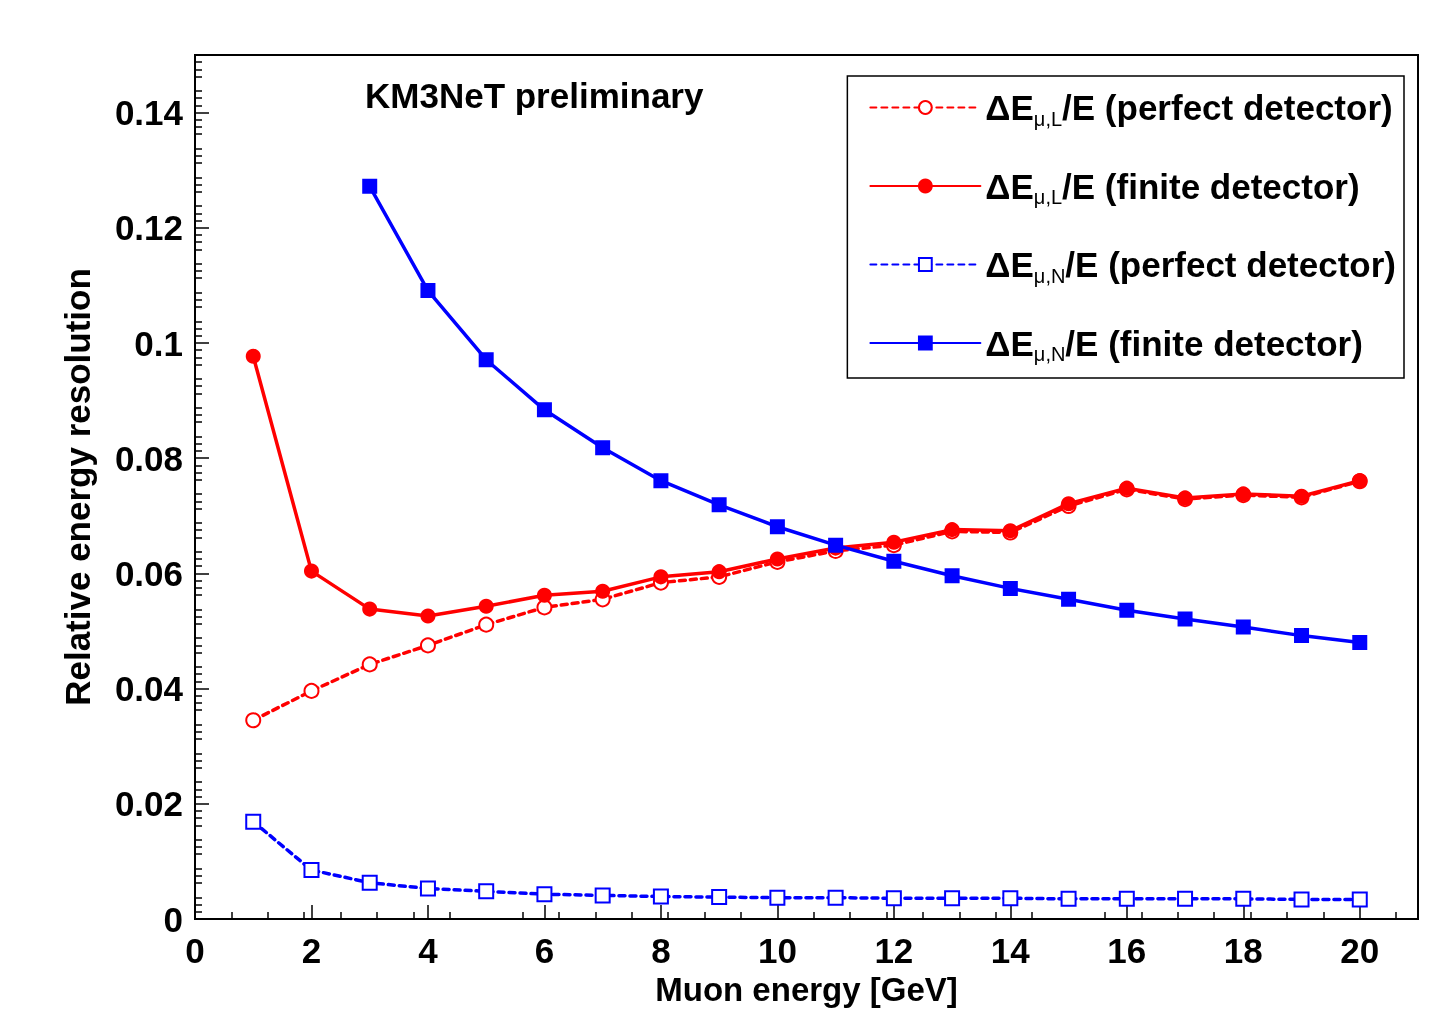 This screenshot has height=1019, width=1442. Describe the element at coordinates (311, 950) in the screenshot. I see `x-tick-label: 2` at that location.